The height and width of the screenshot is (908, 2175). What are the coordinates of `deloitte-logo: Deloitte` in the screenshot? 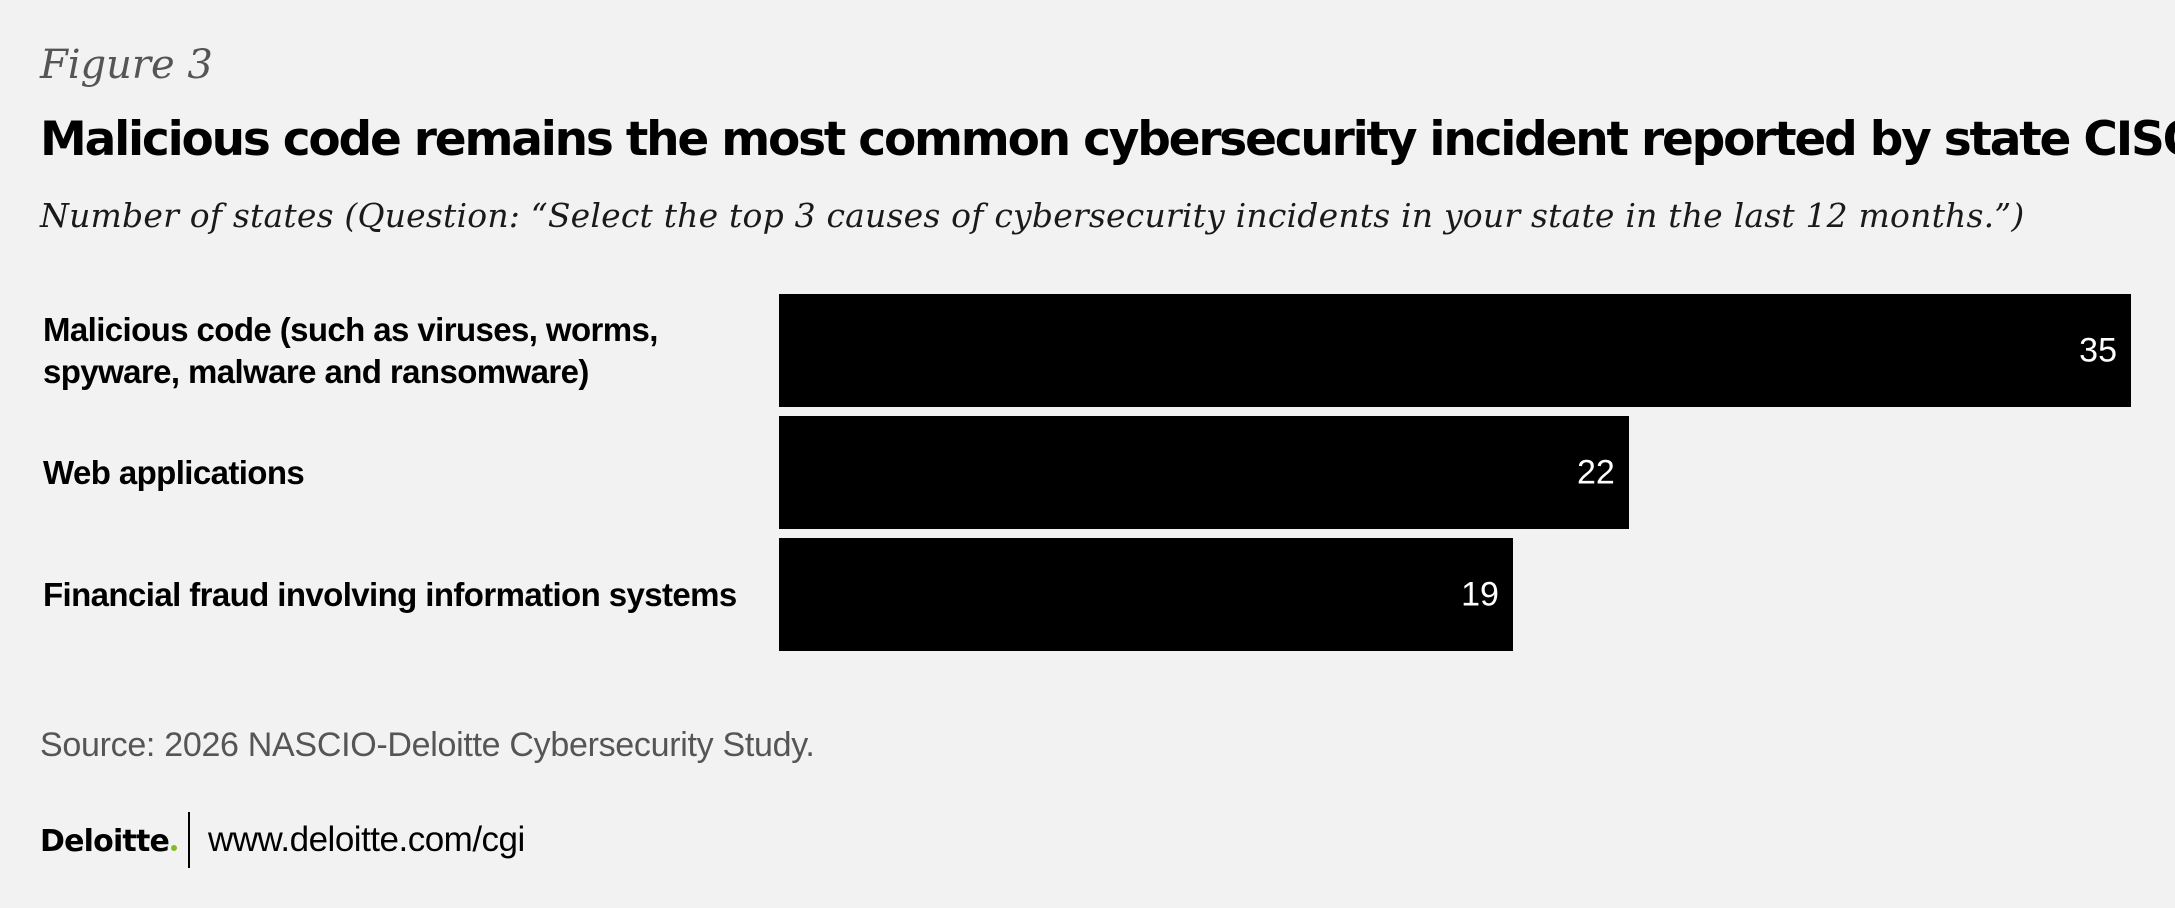 It's located at (109, 841).